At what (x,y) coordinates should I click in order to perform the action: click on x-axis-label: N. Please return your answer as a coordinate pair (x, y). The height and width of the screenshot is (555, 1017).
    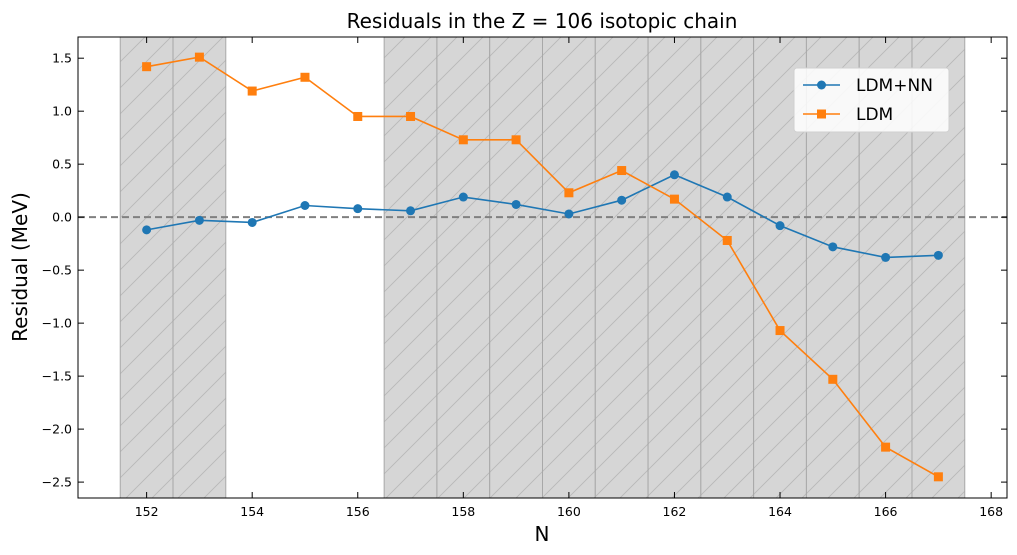
    Looking at the image, I should click on (542, 534).